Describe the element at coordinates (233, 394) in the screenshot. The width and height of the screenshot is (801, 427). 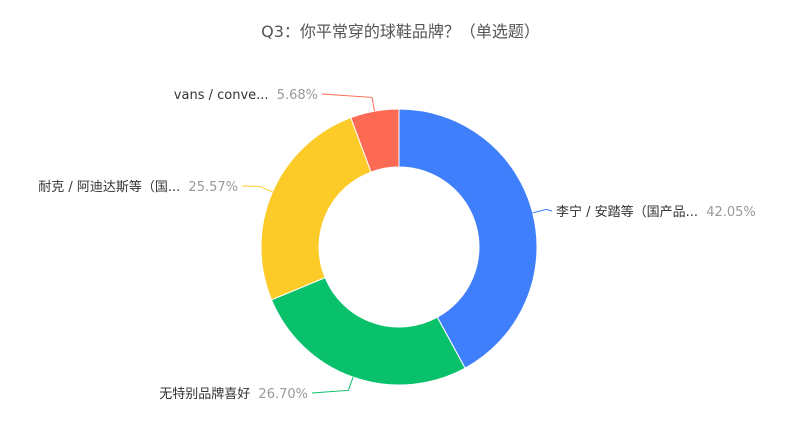
I see `slice-label-1: 无特别品牌喜好 26.70%` at that location.